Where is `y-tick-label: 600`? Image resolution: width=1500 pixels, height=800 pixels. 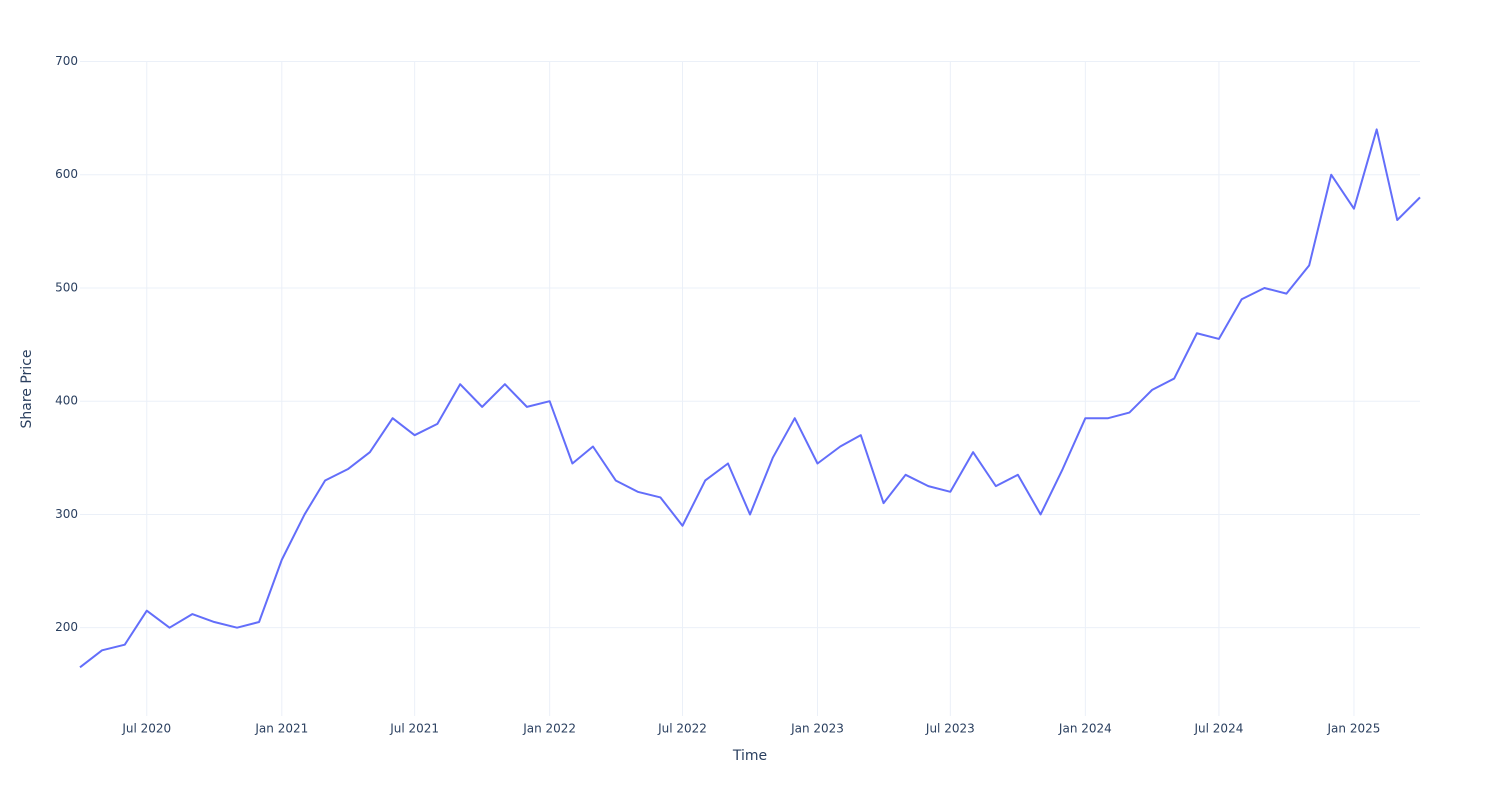 y-tick-label: 600 is located at coordinates (66, 174).